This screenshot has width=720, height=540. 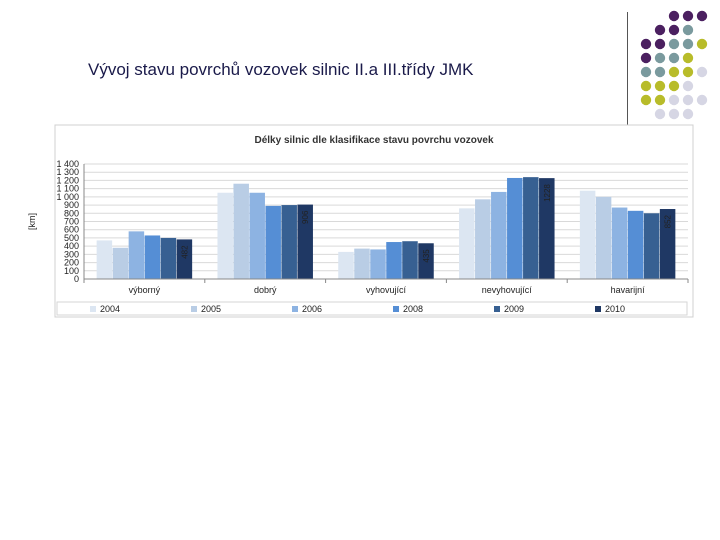 I want to click on decorative-dot-grid, so click(x=674, y=65).